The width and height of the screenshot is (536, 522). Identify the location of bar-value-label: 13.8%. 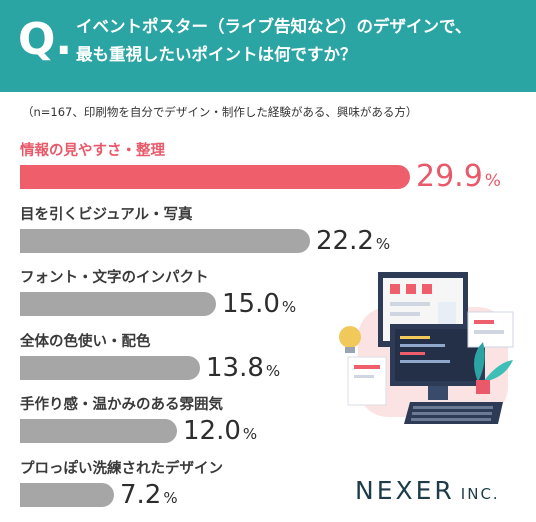
(243, 368).